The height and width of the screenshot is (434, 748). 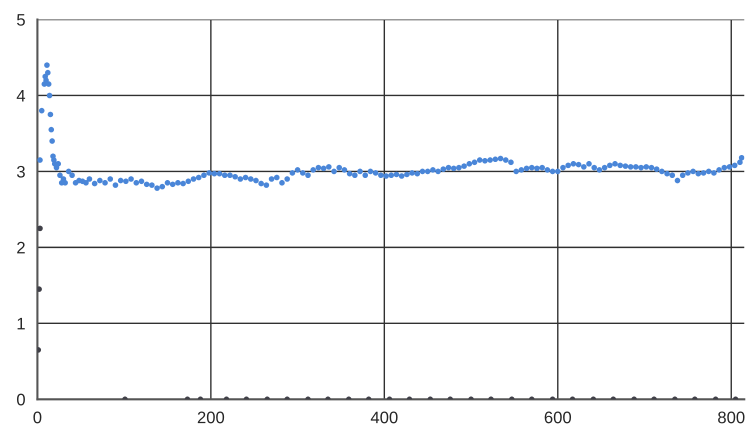 What do you see at coordinates (20, 172) in the screenshot?
I see `y-tick-label: 3` at bounding box center [20, 172].